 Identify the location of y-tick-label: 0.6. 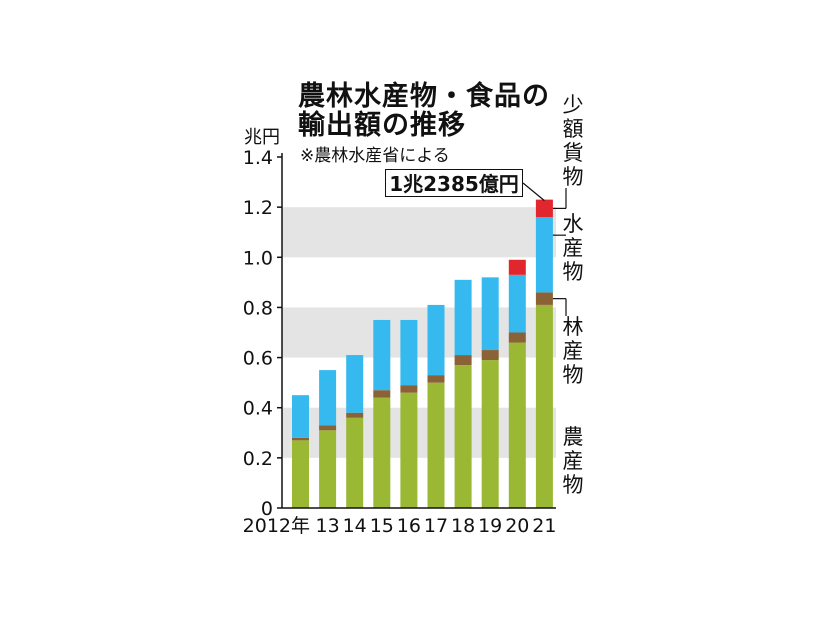
(258, 359).